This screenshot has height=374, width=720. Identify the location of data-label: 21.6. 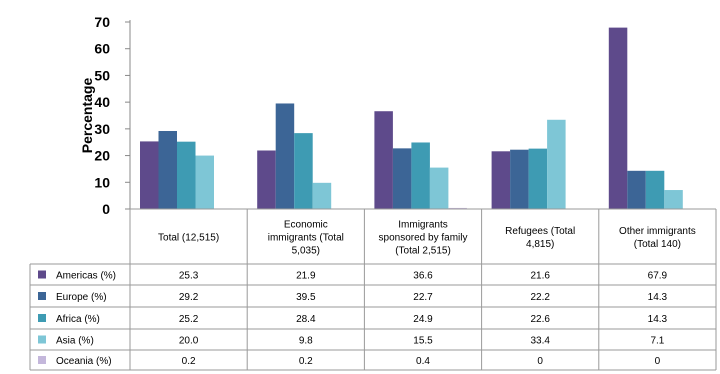
(540, 276).